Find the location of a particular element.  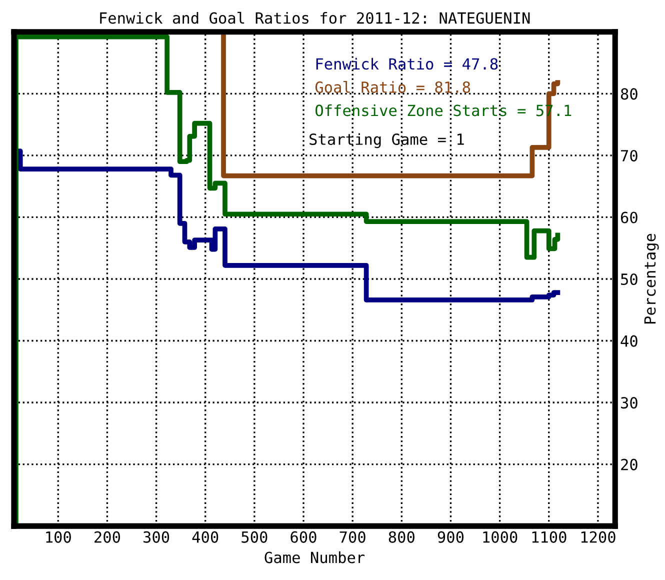

x-tick-label: 300 is located at coordinates (157, 537).